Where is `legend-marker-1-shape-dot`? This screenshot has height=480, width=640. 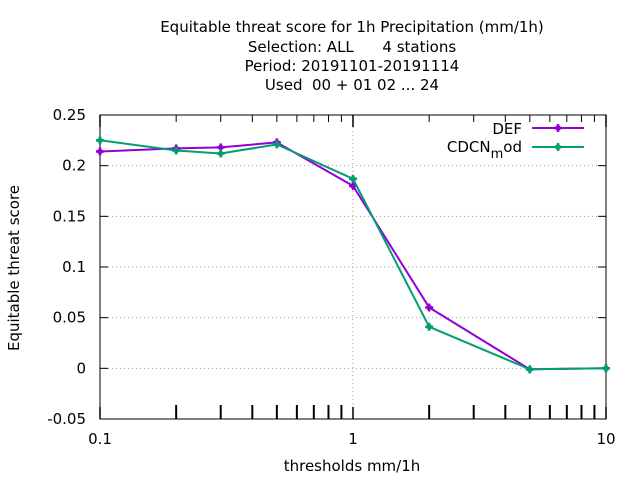 legend-marker-1-shape-dot is located at coordinates (558, 147).